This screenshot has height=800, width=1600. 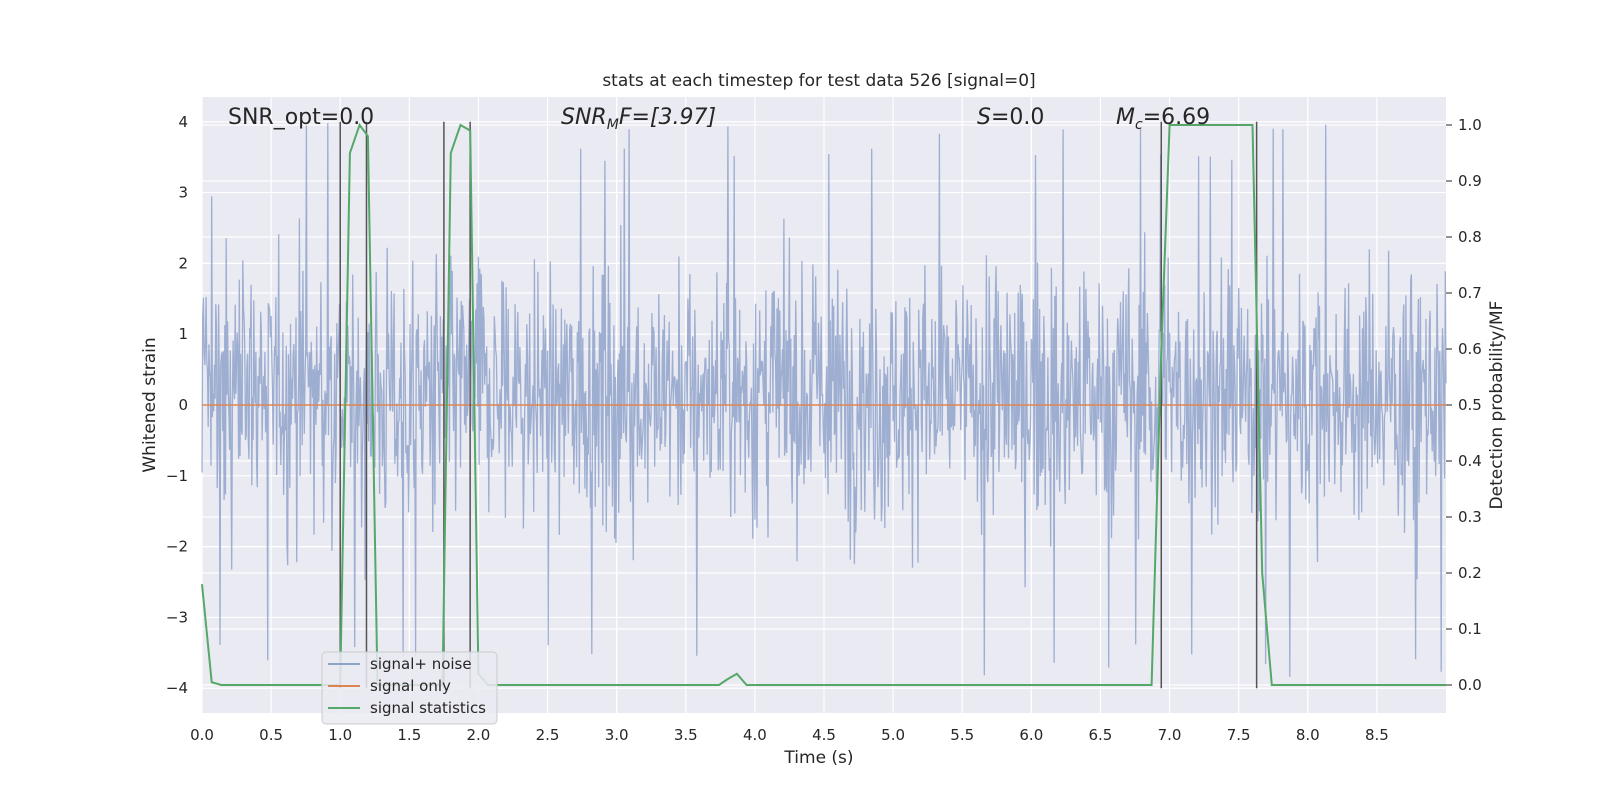 What do you see at coordinates (638, 119) in the screenshot?
I see `snr-mf-annotation: SNRMF=[3.97]` at bounding box center [638, 119].